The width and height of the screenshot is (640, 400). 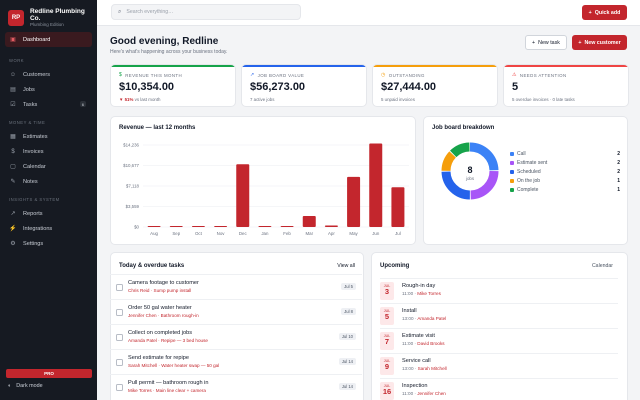 What do you see at coordinates (48, 89) in the screenshot?
I see `sidebar-item-jobs: ▤ Jobs` at bounding box center [48, 89].